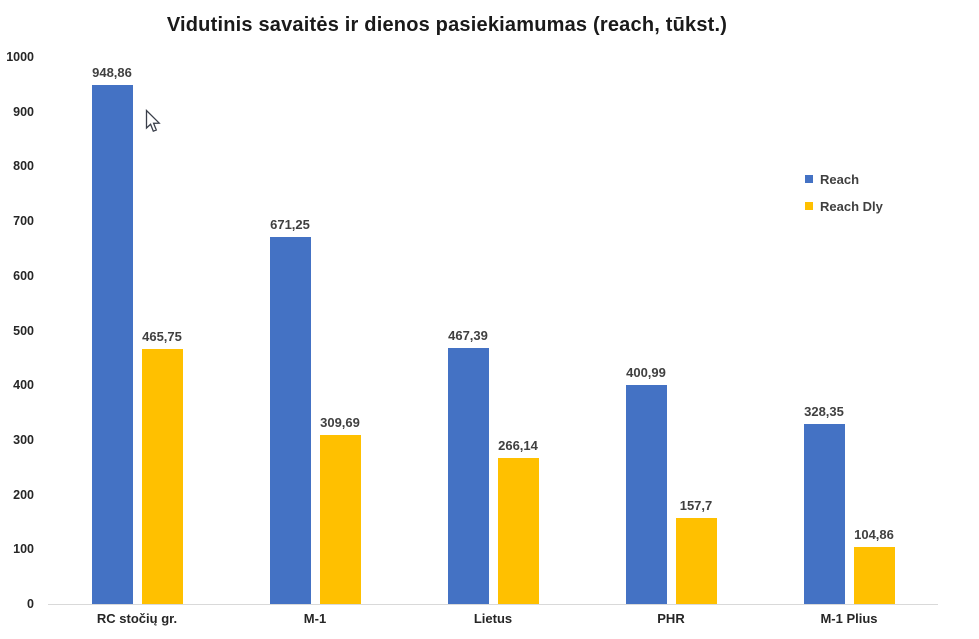 This screenshot has width=979, height=639. What do you see at coordinates (23, 111) in the screenshot?
I see `y-axis-tick-label: 900` at bounding box center [23, 111].